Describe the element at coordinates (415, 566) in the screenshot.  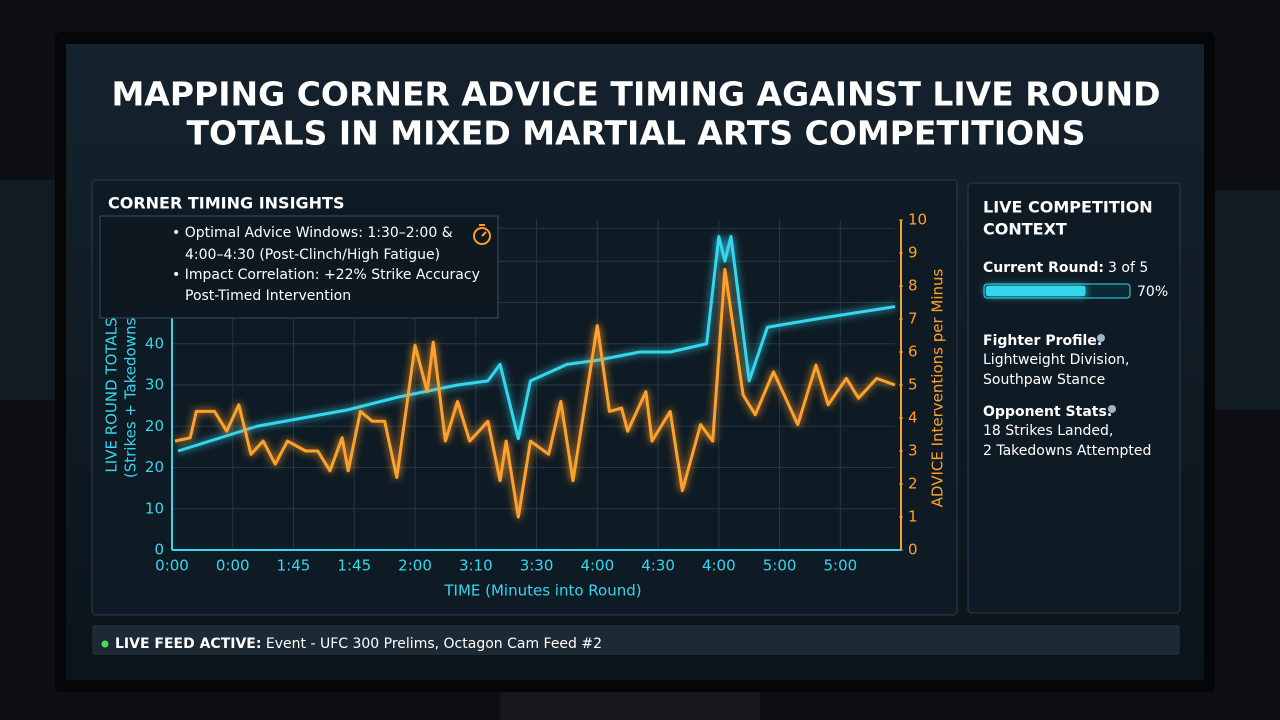
I see `x-tick-label: 2:00` at that location.